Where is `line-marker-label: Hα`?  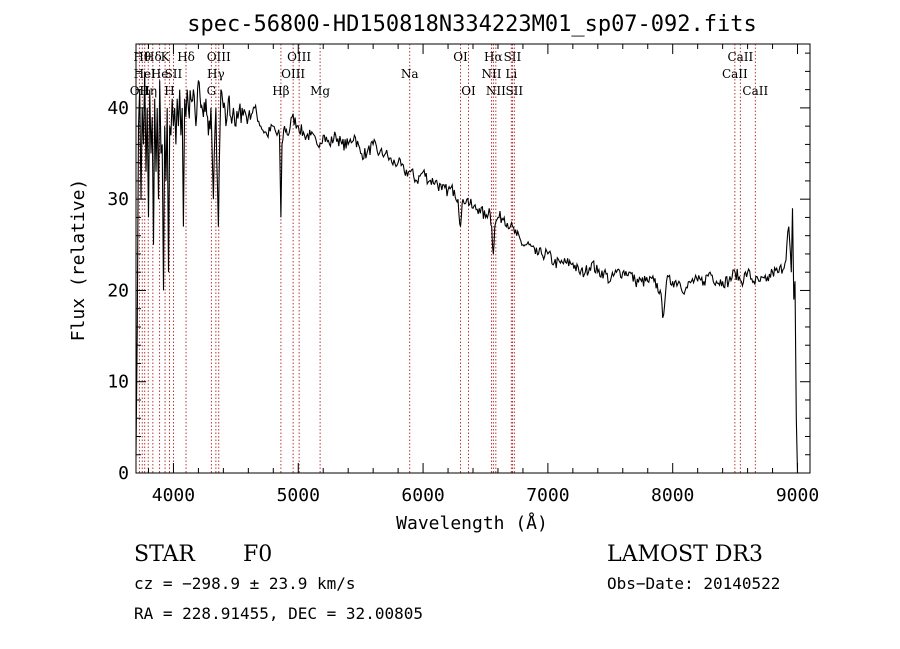
line-marker-label: Hα is located at coordinates (493, 57).